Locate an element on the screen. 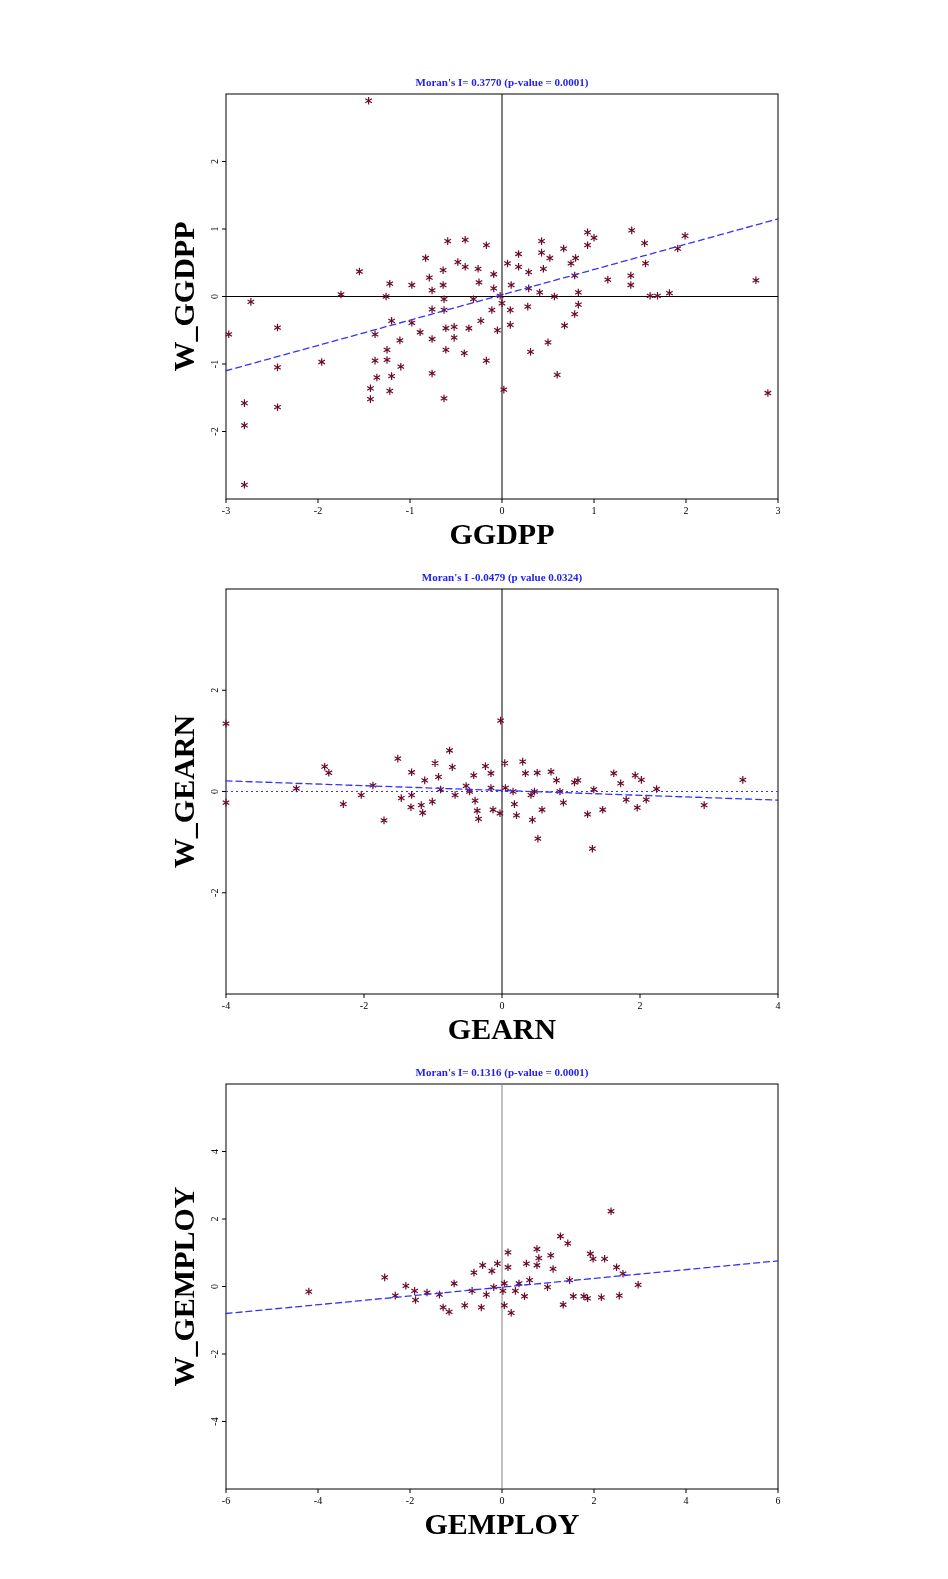  y-axis-title: W_GEMPLOY is located at coordinates (183, 1286).